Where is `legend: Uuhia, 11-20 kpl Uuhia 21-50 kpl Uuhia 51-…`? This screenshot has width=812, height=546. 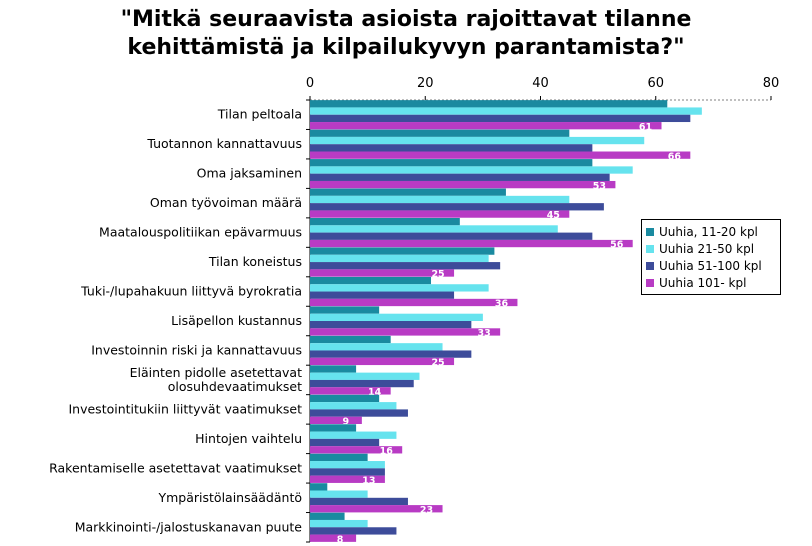
legend: Uuhia, 11-20 kpl Uuhia 21-50 kpl Uuhia 51-… is located at coordinates (711, 257).